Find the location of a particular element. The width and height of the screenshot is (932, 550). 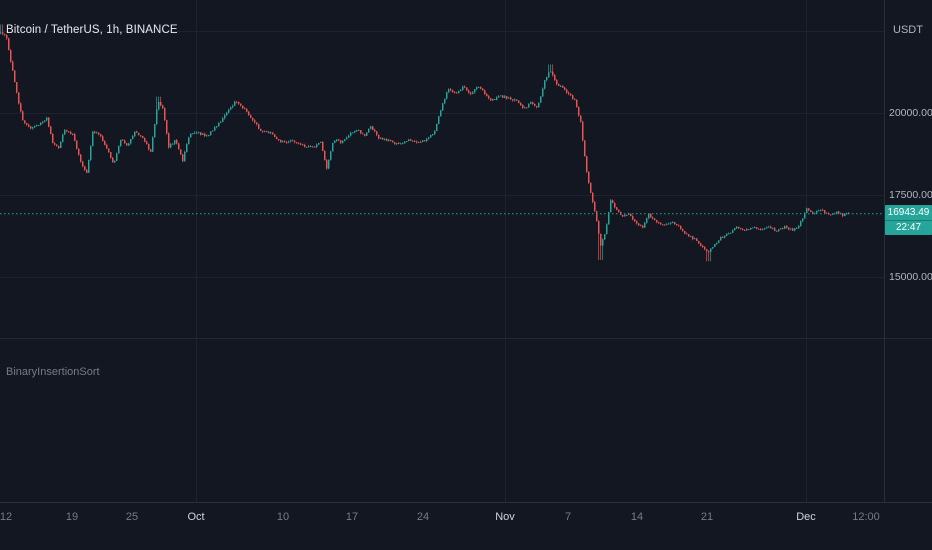

last-price-value: 16943.49 is located at coordinates (908, 212).